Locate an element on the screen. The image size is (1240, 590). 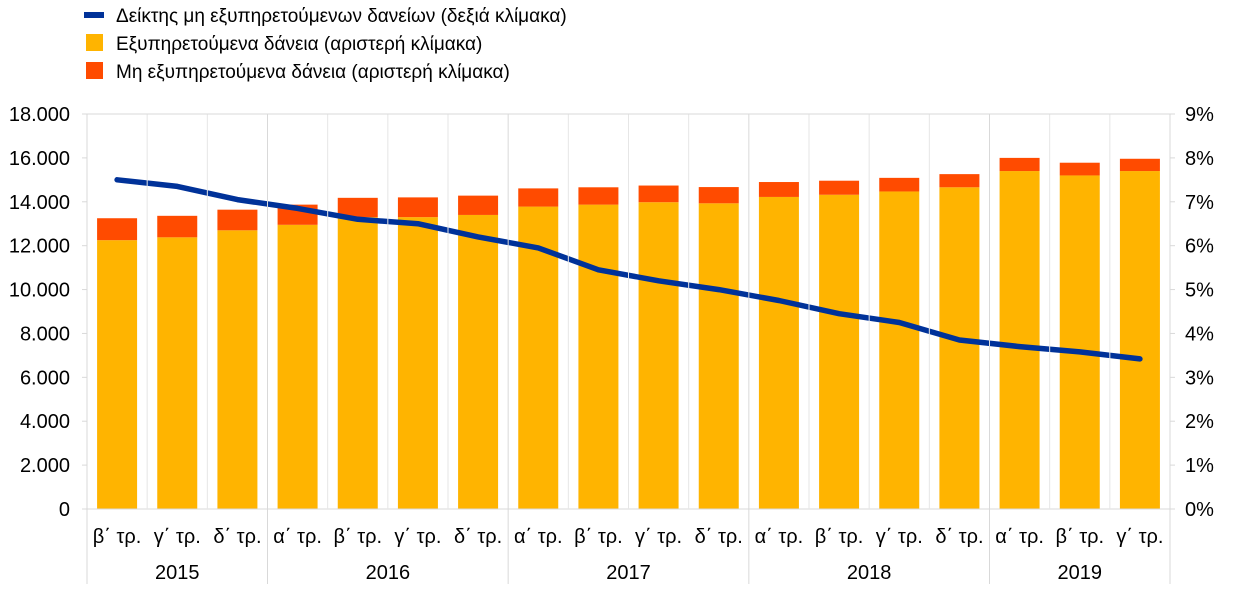
right-tick-label: 9% is located at coordinates (1199, 115).